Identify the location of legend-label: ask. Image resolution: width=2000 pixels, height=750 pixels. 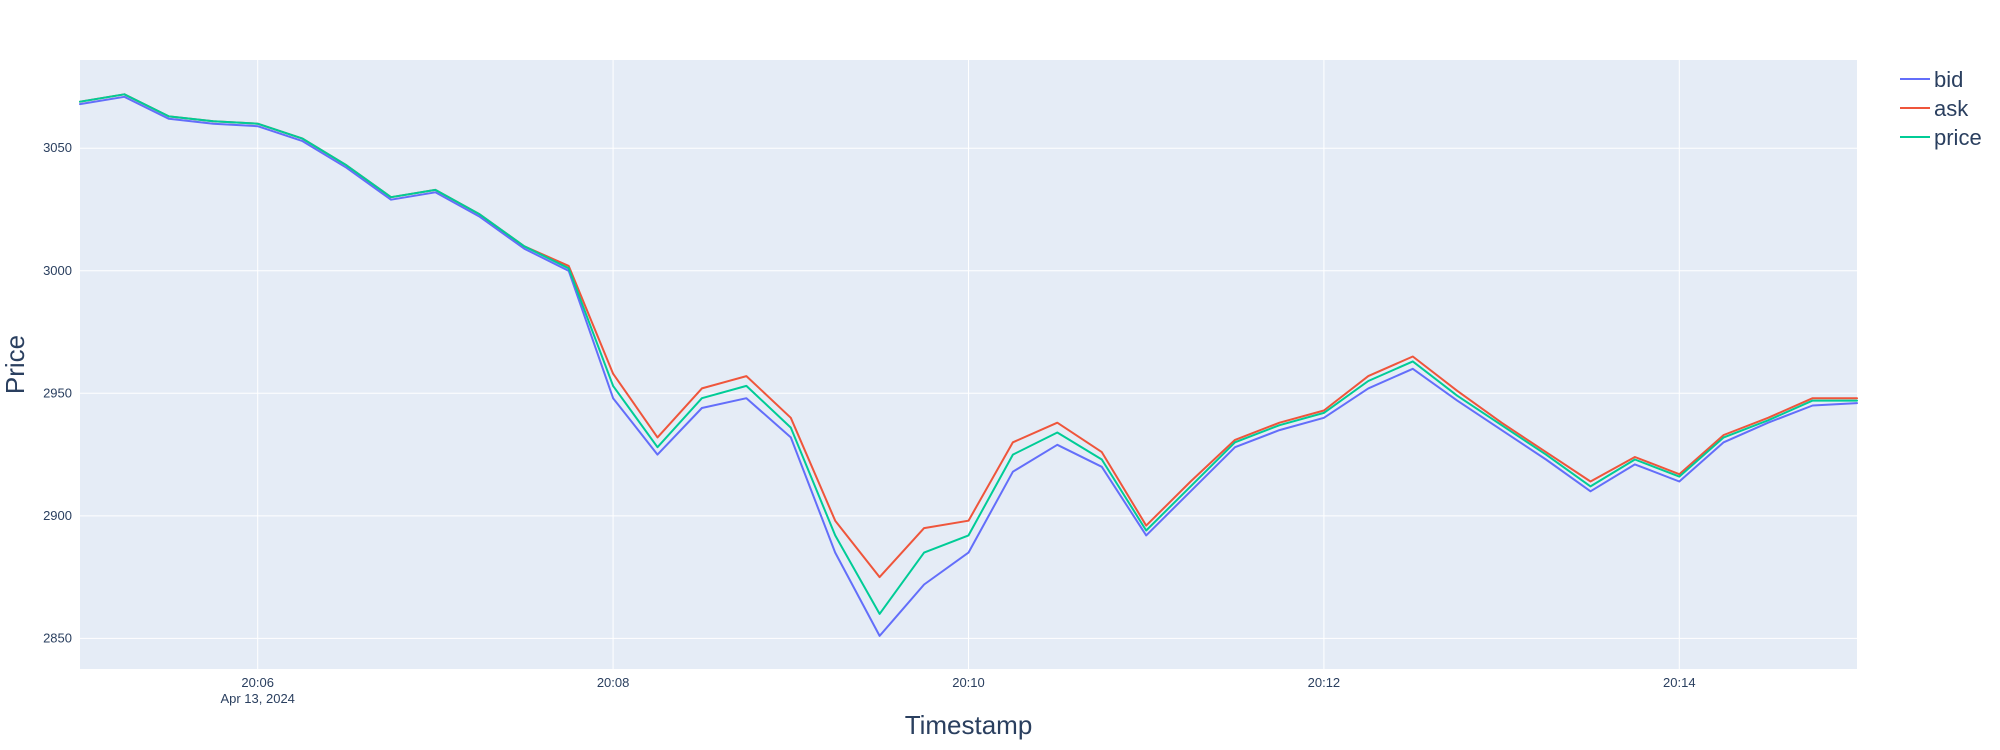
(1951, 108).